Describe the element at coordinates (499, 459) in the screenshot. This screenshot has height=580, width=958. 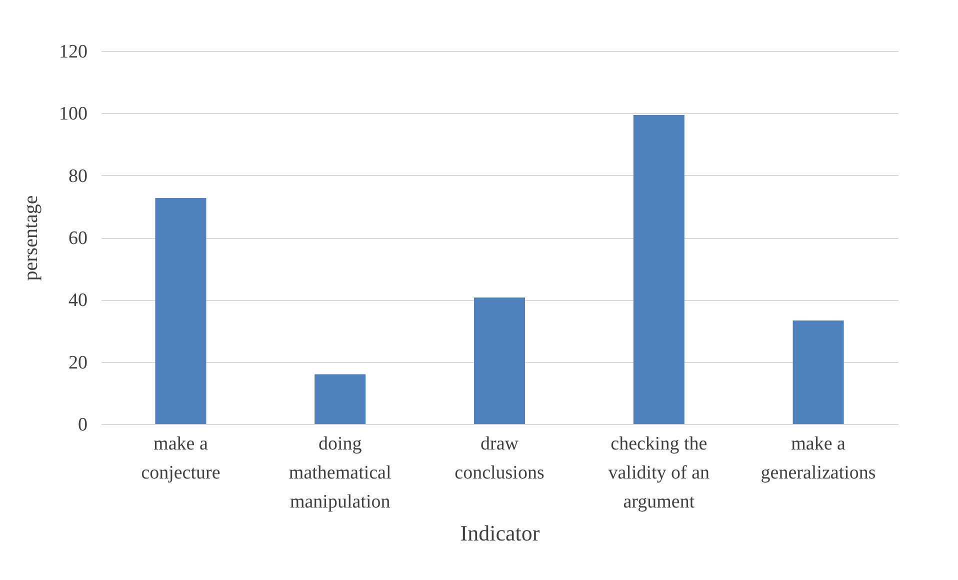
I see `x-tick-label: draw conclusions` at that location.